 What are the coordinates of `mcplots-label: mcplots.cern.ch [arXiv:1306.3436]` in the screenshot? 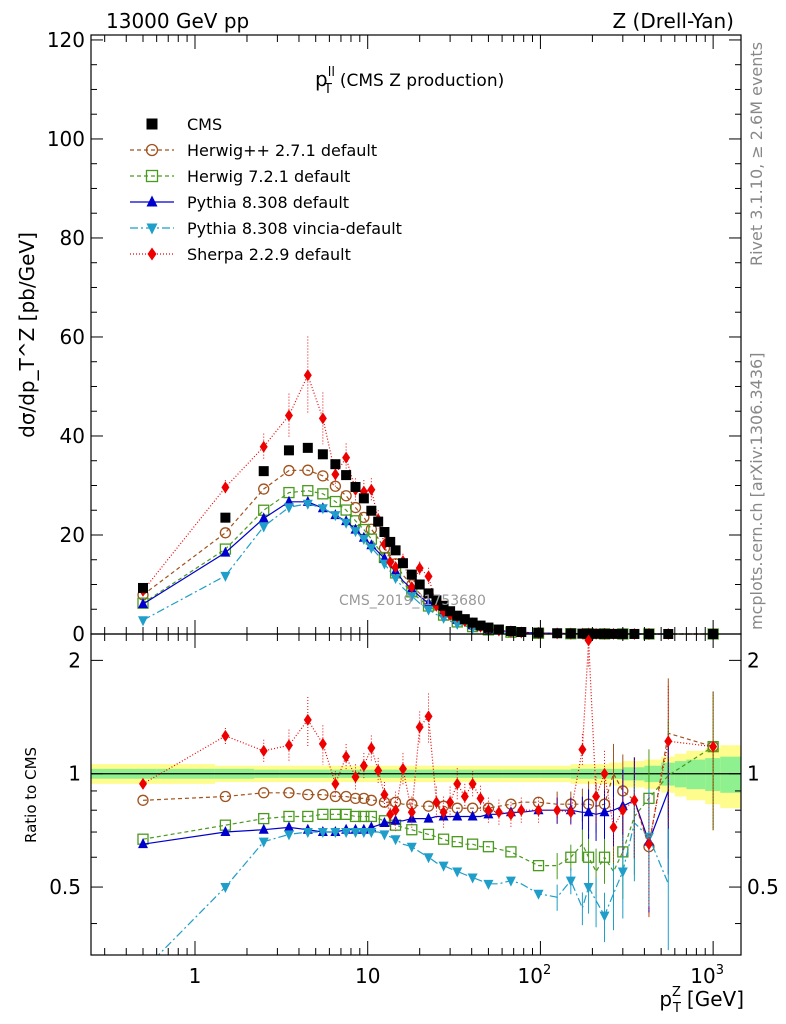 It's located at (756, 491).